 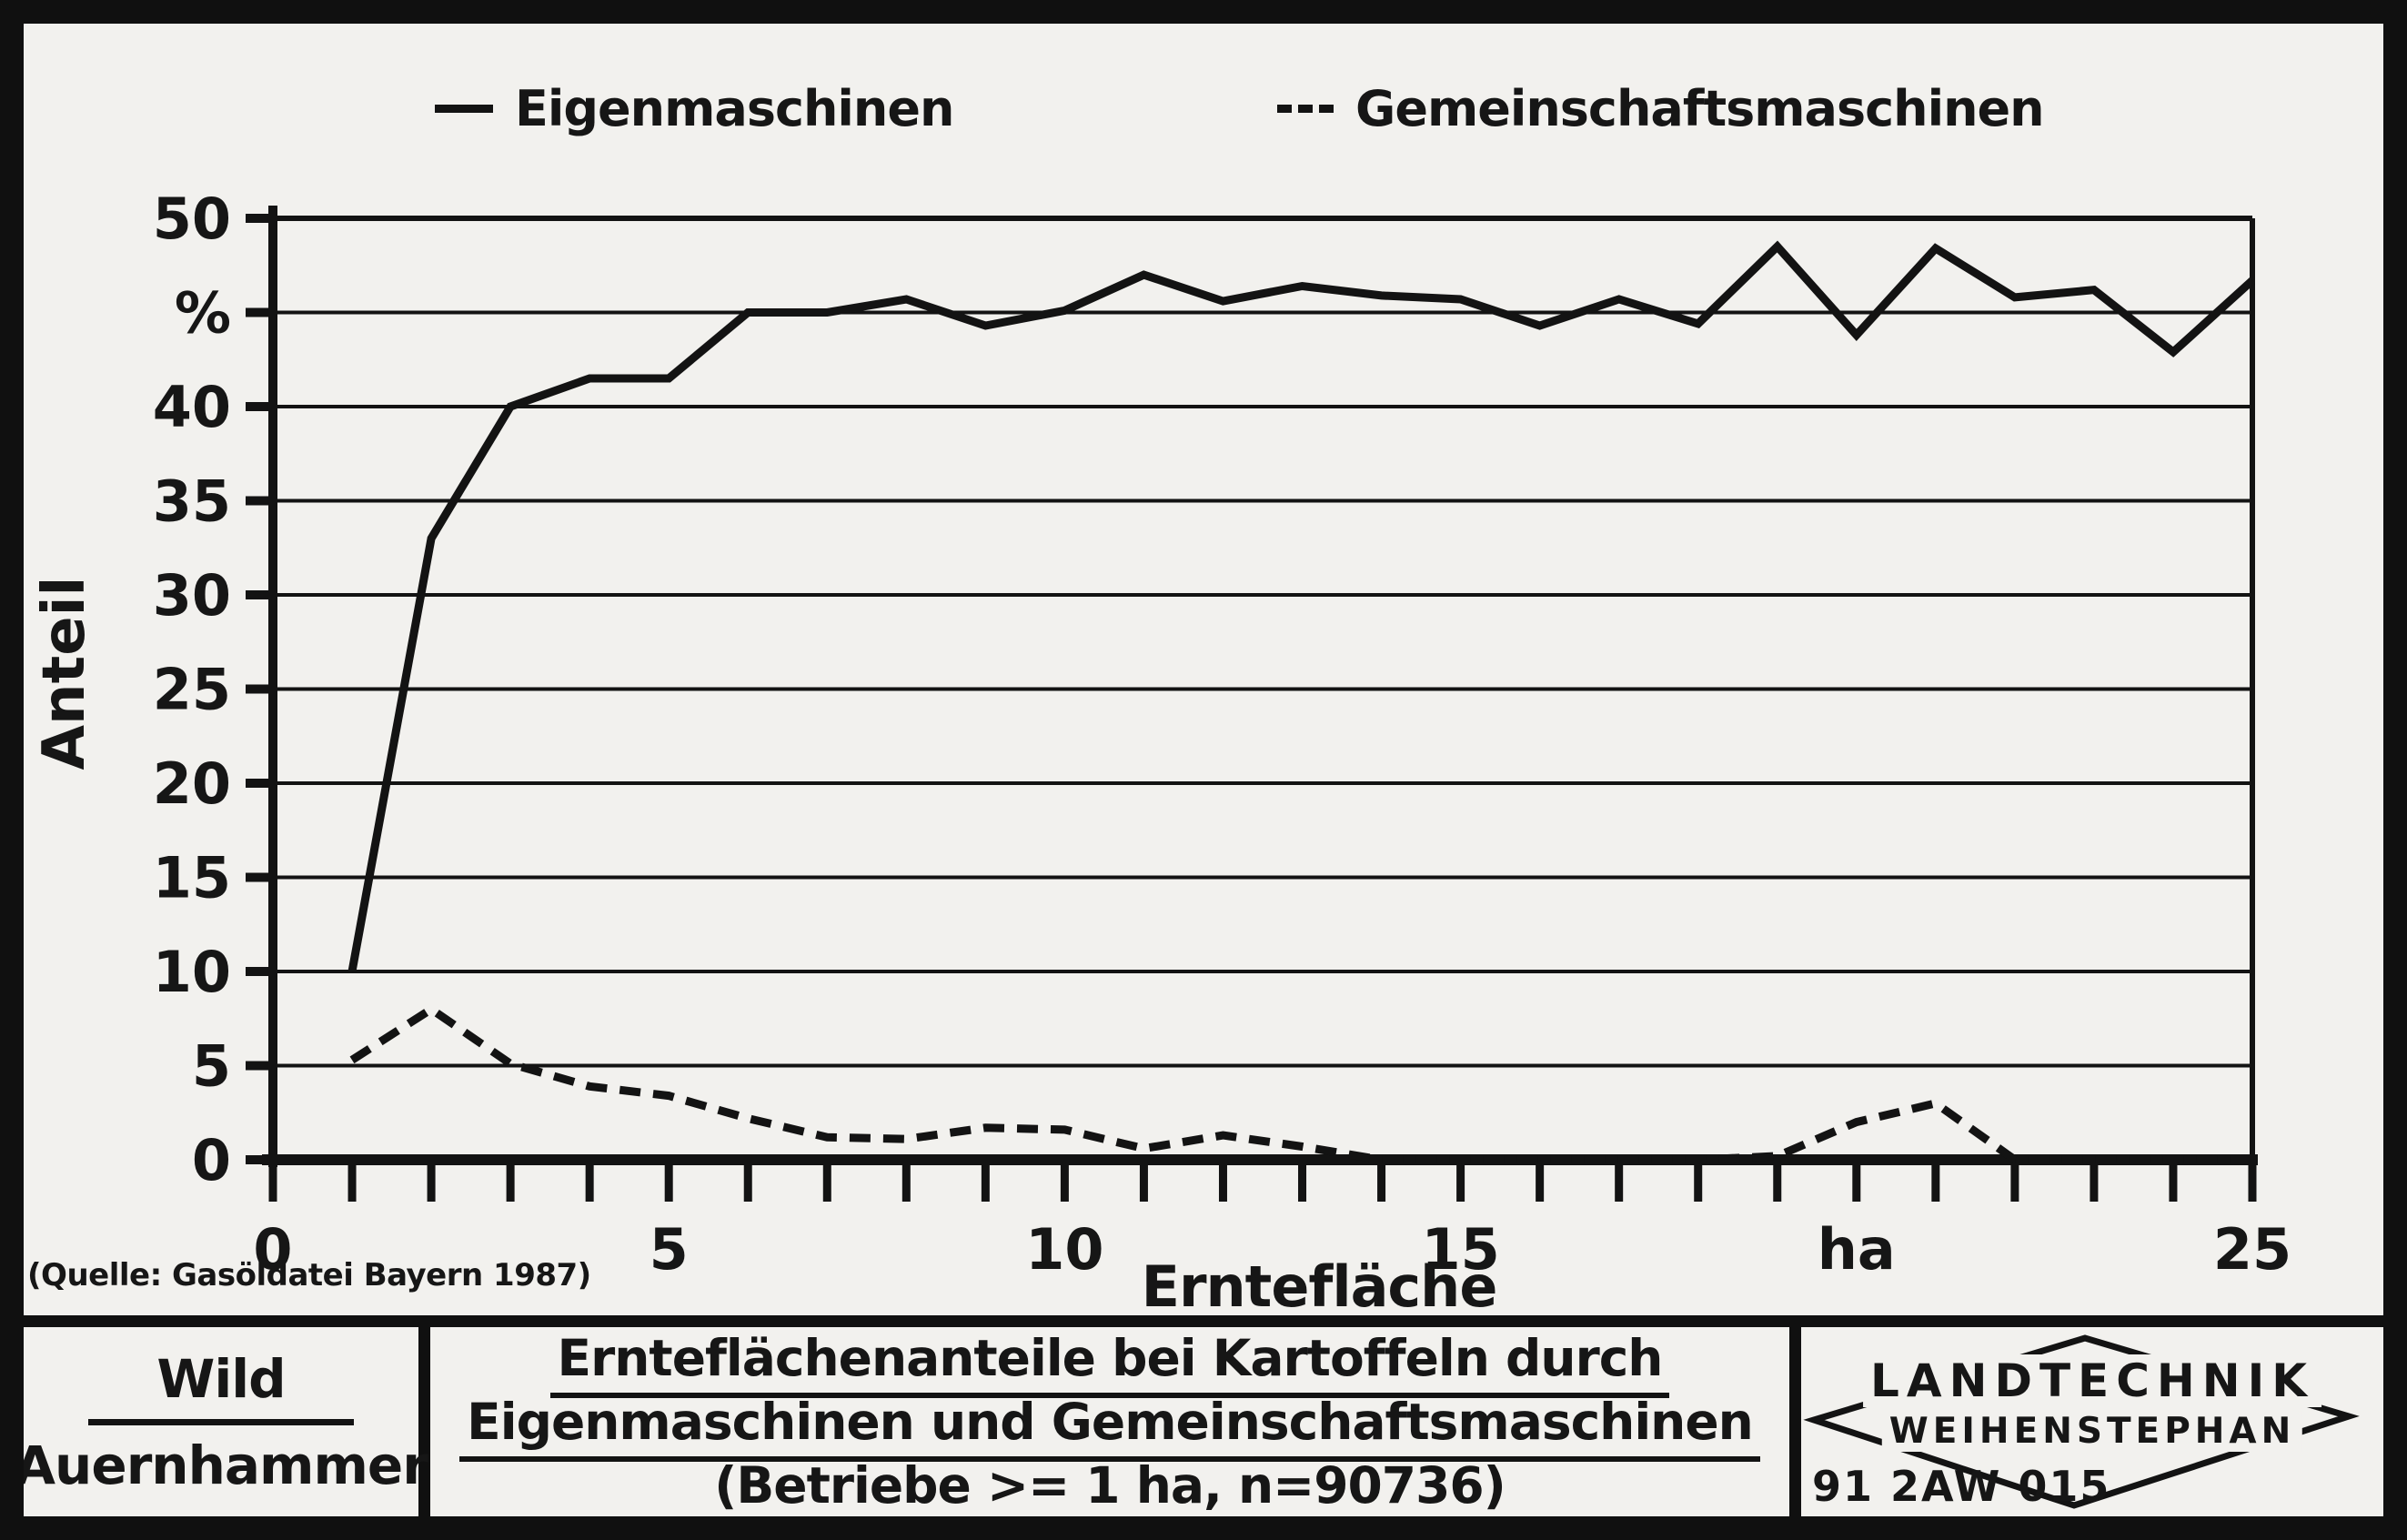 What do you see at coordinates (1305, 109) in the screenshot?
I see `dashed-line-swatch` at bounding box center [1305, 109].